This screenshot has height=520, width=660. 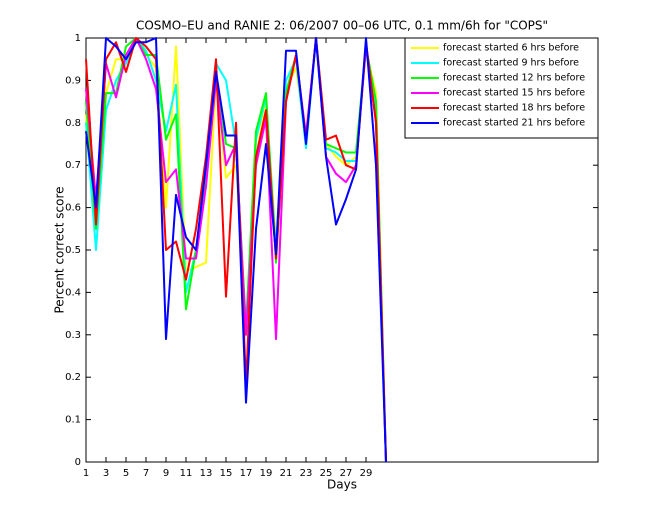 I want to click on x-tick-label: 17, so click(x=246, y=473).